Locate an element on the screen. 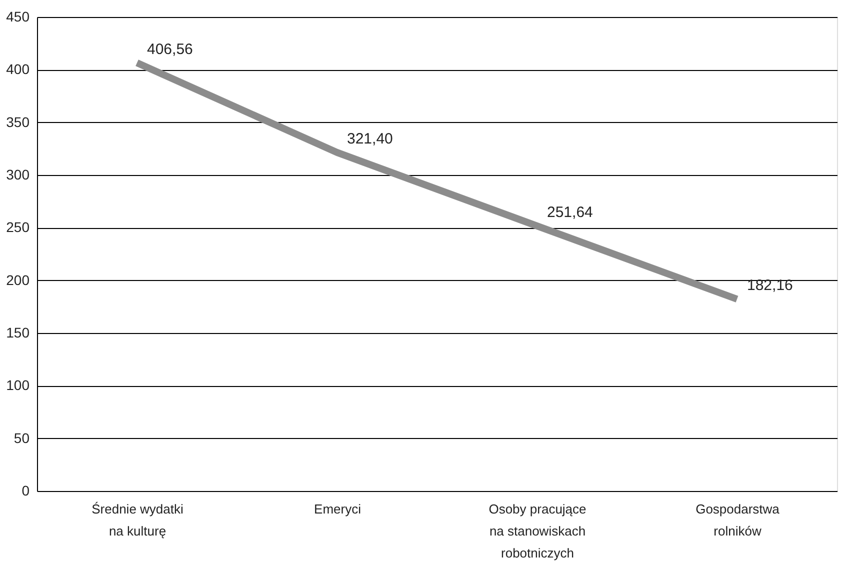 The height and width of the screenshot is (565, 857). y-tick-label: 350 is located at coordinates (18, 122).